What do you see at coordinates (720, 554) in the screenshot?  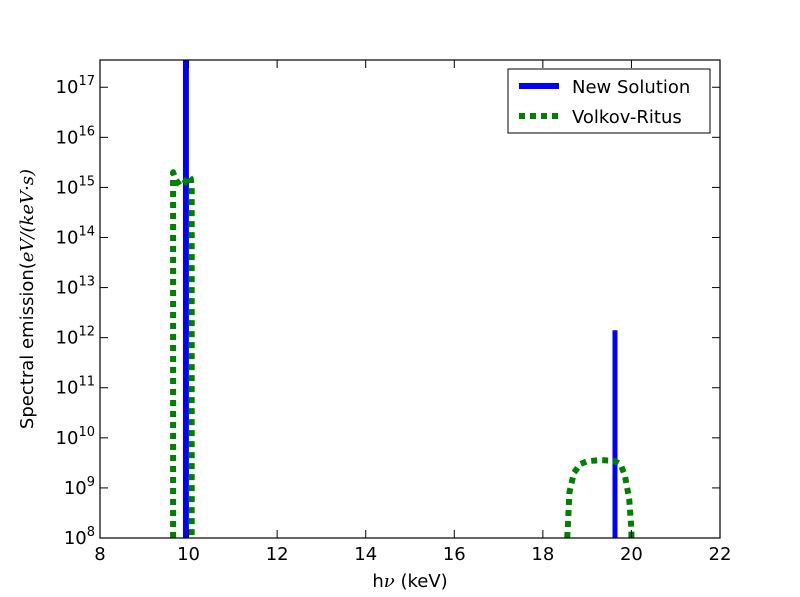 I see `x-tick-label: 22` at bounding box center [720, 554].